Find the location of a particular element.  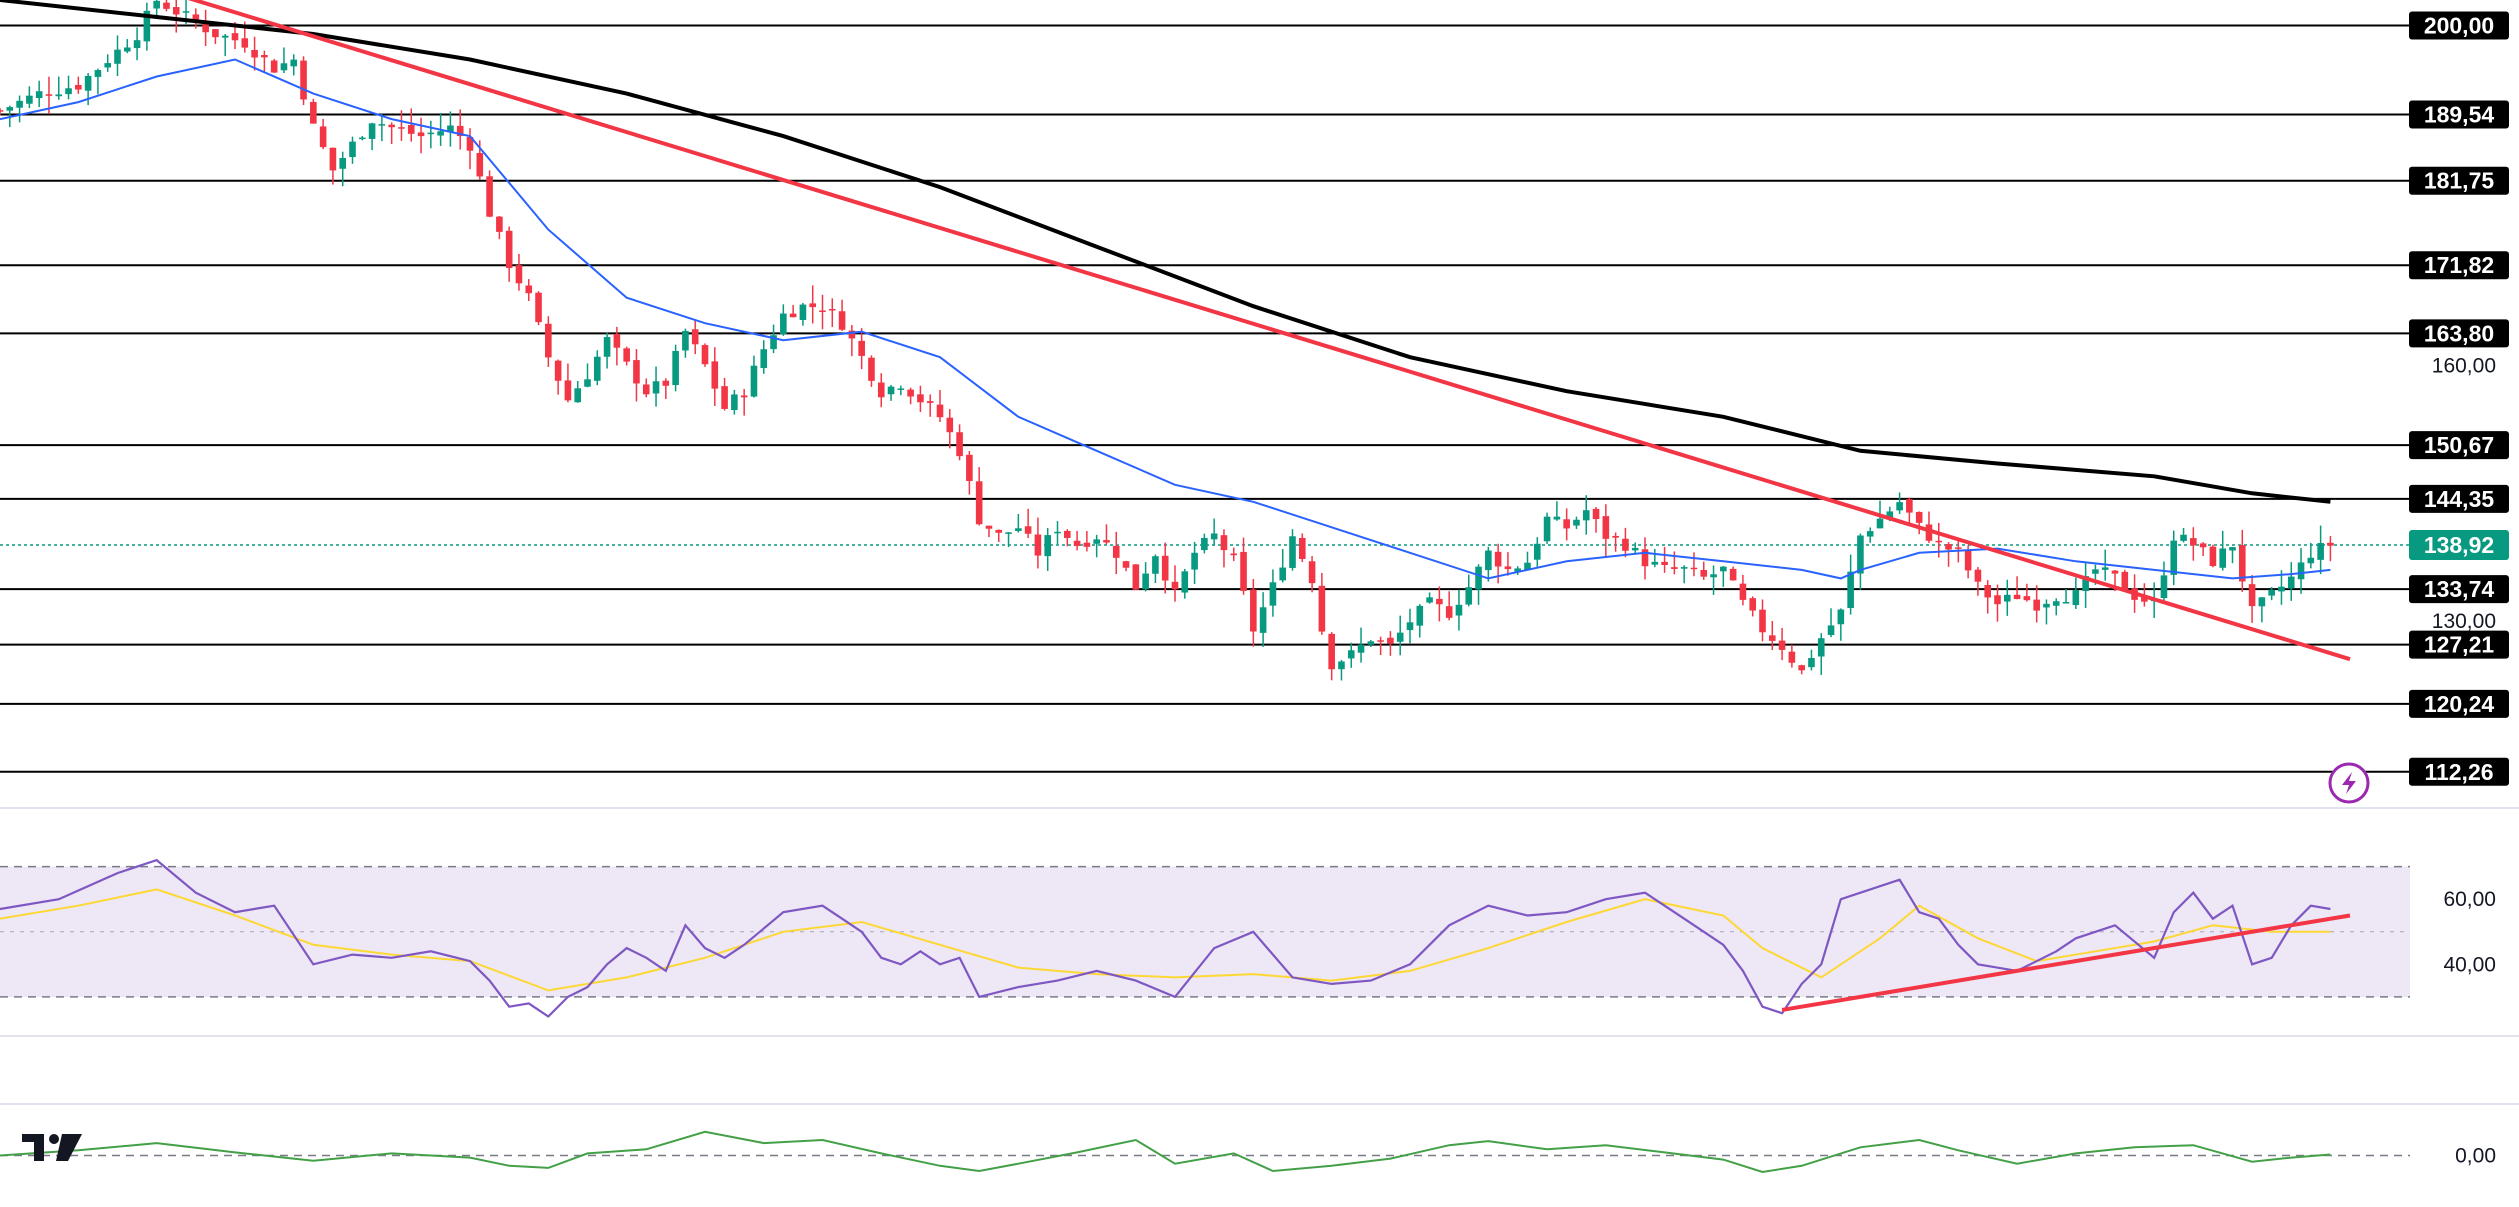

level-tag: 144,35 is located at coordinates (2459, 498).